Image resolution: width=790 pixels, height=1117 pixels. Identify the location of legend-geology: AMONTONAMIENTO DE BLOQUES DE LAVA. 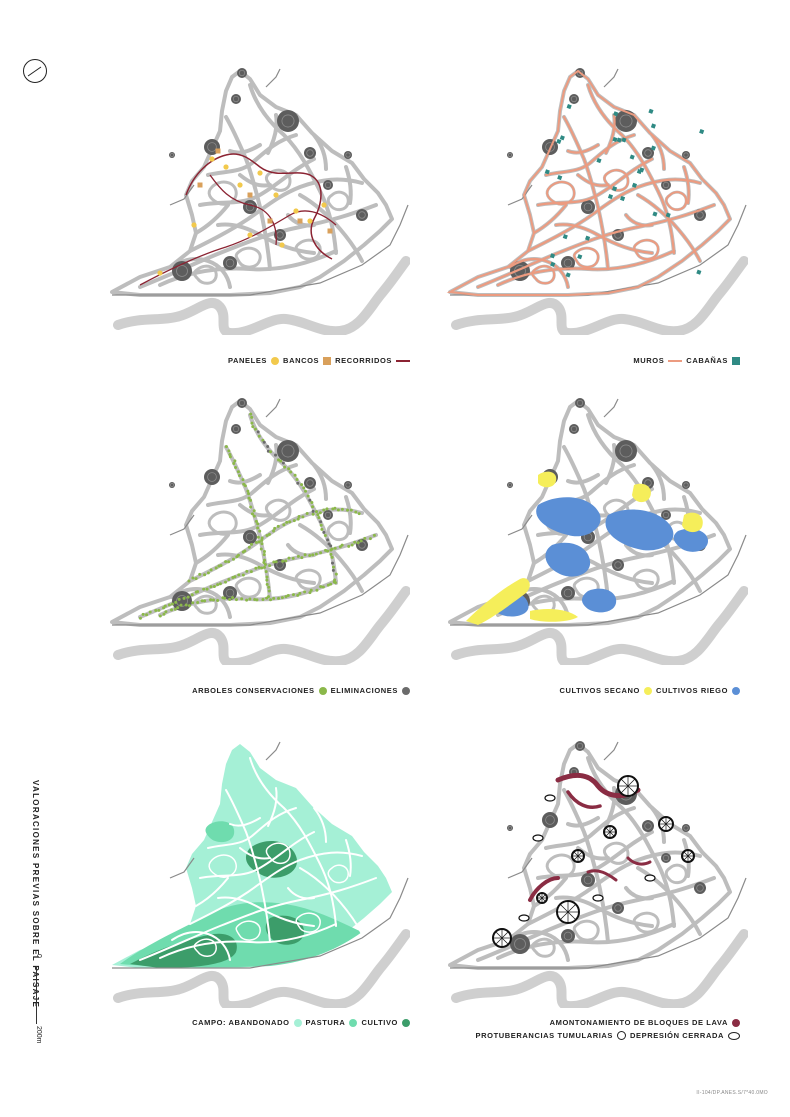
(645, 1022).